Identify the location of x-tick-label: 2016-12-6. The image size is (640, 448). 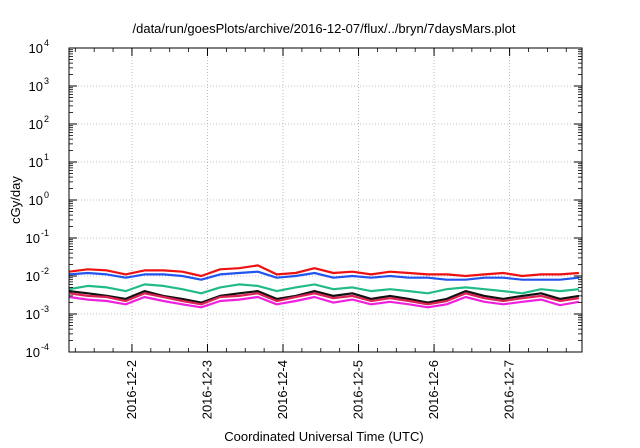
(433, 389).